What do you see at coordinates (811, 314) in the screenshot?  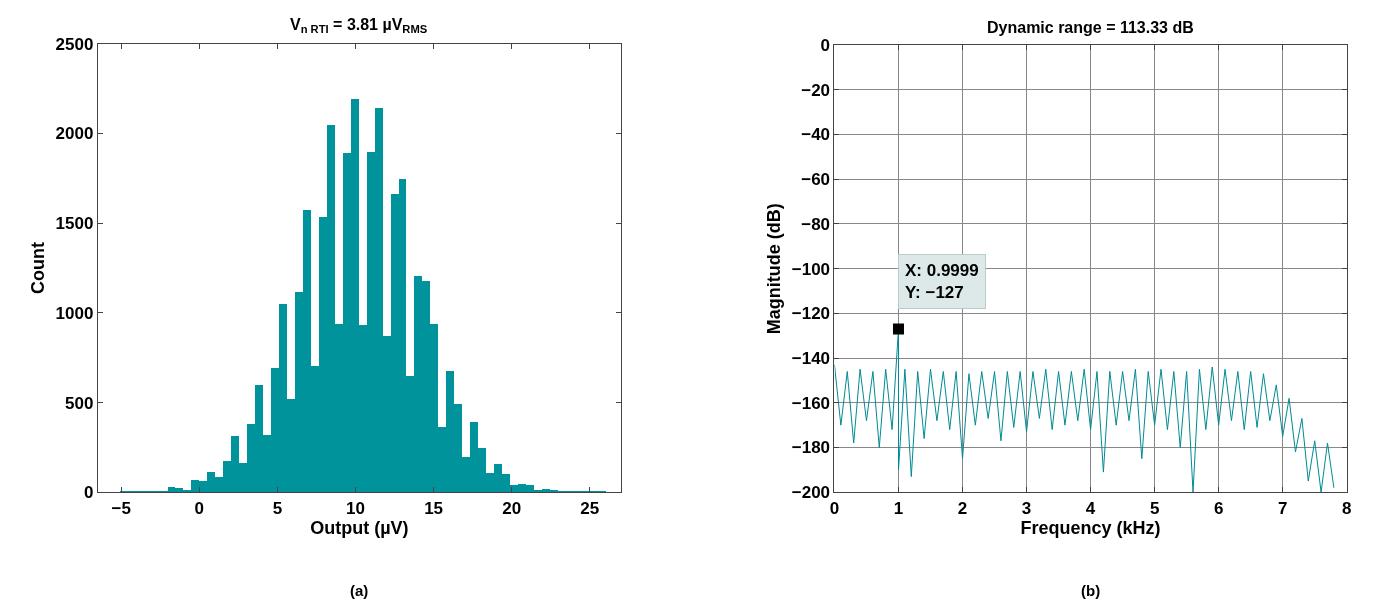 I see `y-tick-label: −120` at bounding box center [811, 314].